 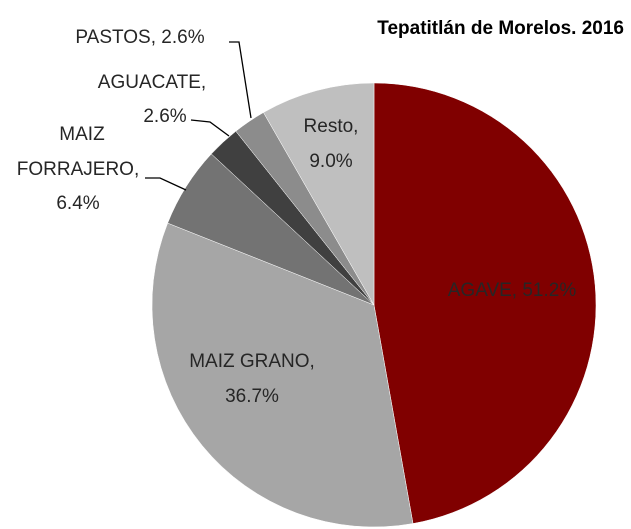 I want to click on chart-title: Tepatitlán de Morelos. 2016, so click(x=500, y=28).